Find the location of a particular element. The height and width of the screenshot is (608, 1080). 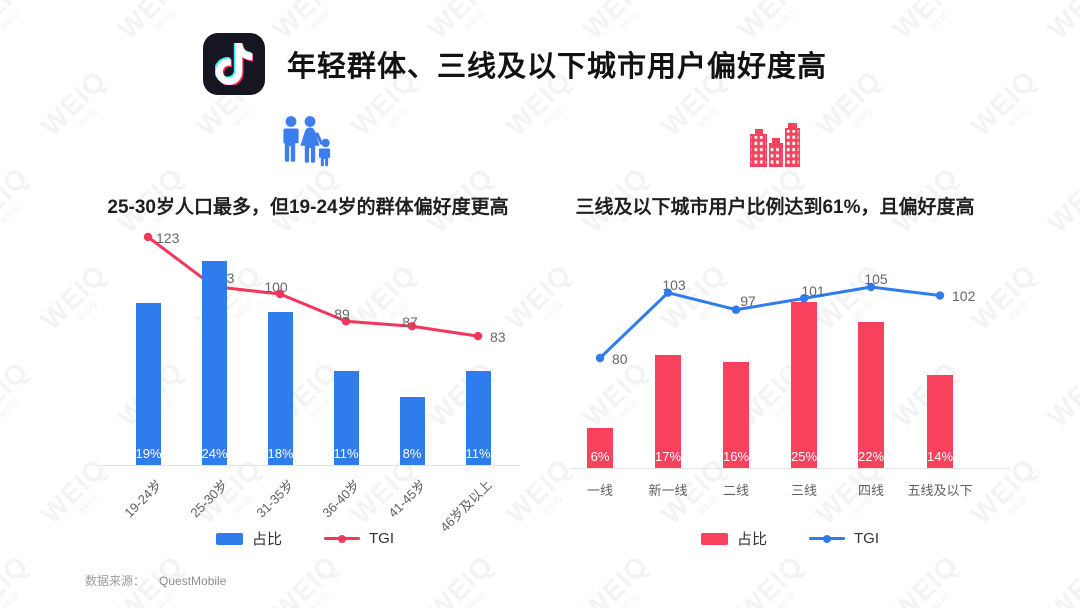

data-source: 数据来源： QuestMobile is located at coordinates (155, 580).